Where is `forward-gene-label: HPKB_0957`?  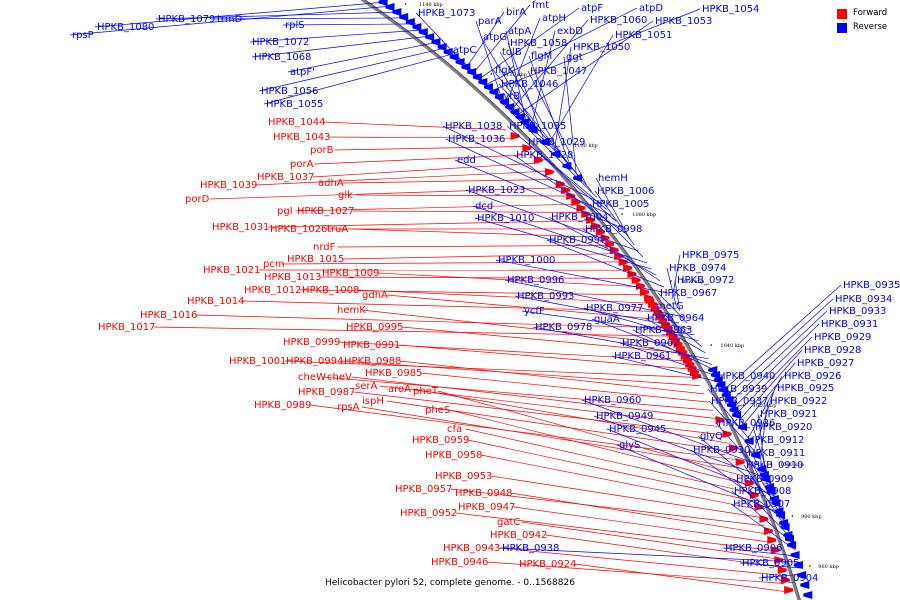 forward-gene-label: HPKB_0957 is located at coordinates (423, 489).